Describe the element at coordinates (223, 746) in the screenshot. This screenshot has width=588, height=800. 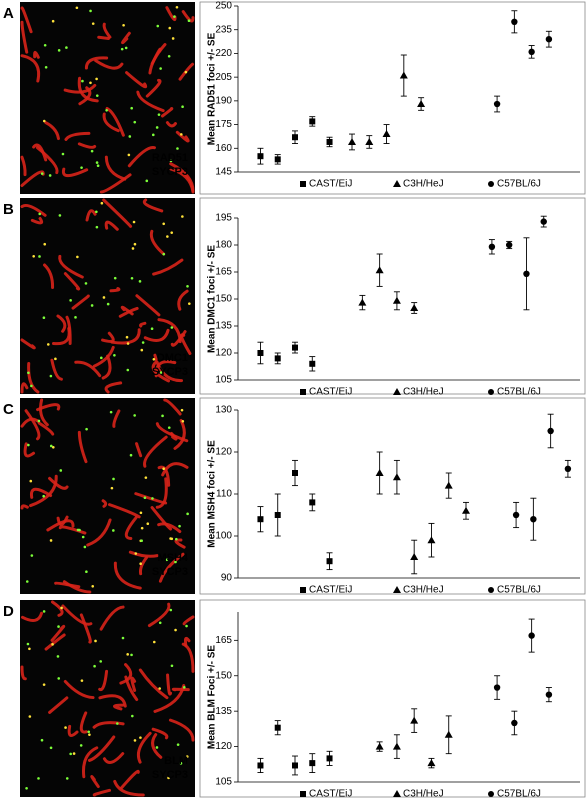
I see `y-tick-label: 120` at that location.